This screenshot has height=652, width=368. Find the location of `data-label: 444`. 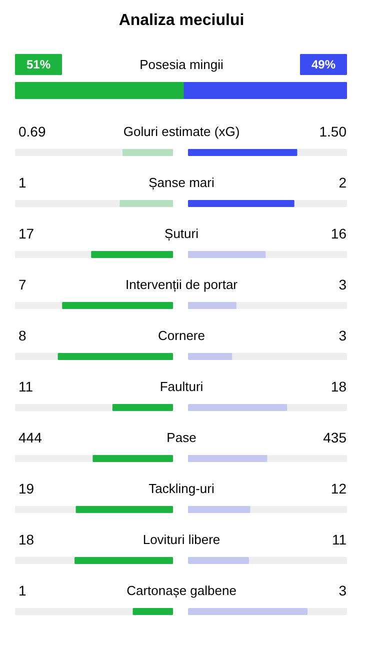

data-label: 444 is located at coordinates (30, 438).